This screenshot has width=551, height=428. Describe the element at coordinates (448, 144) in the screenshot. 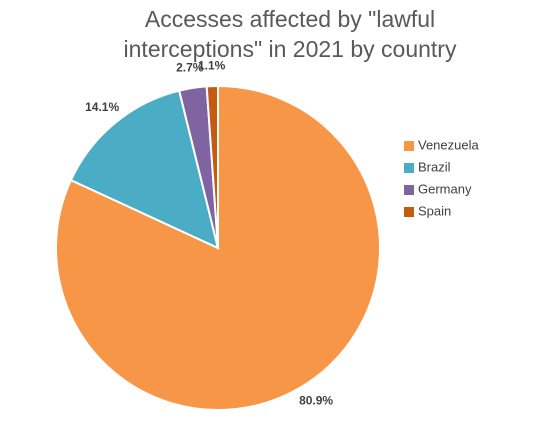

I see `legend-label: Venezuela` at that location.